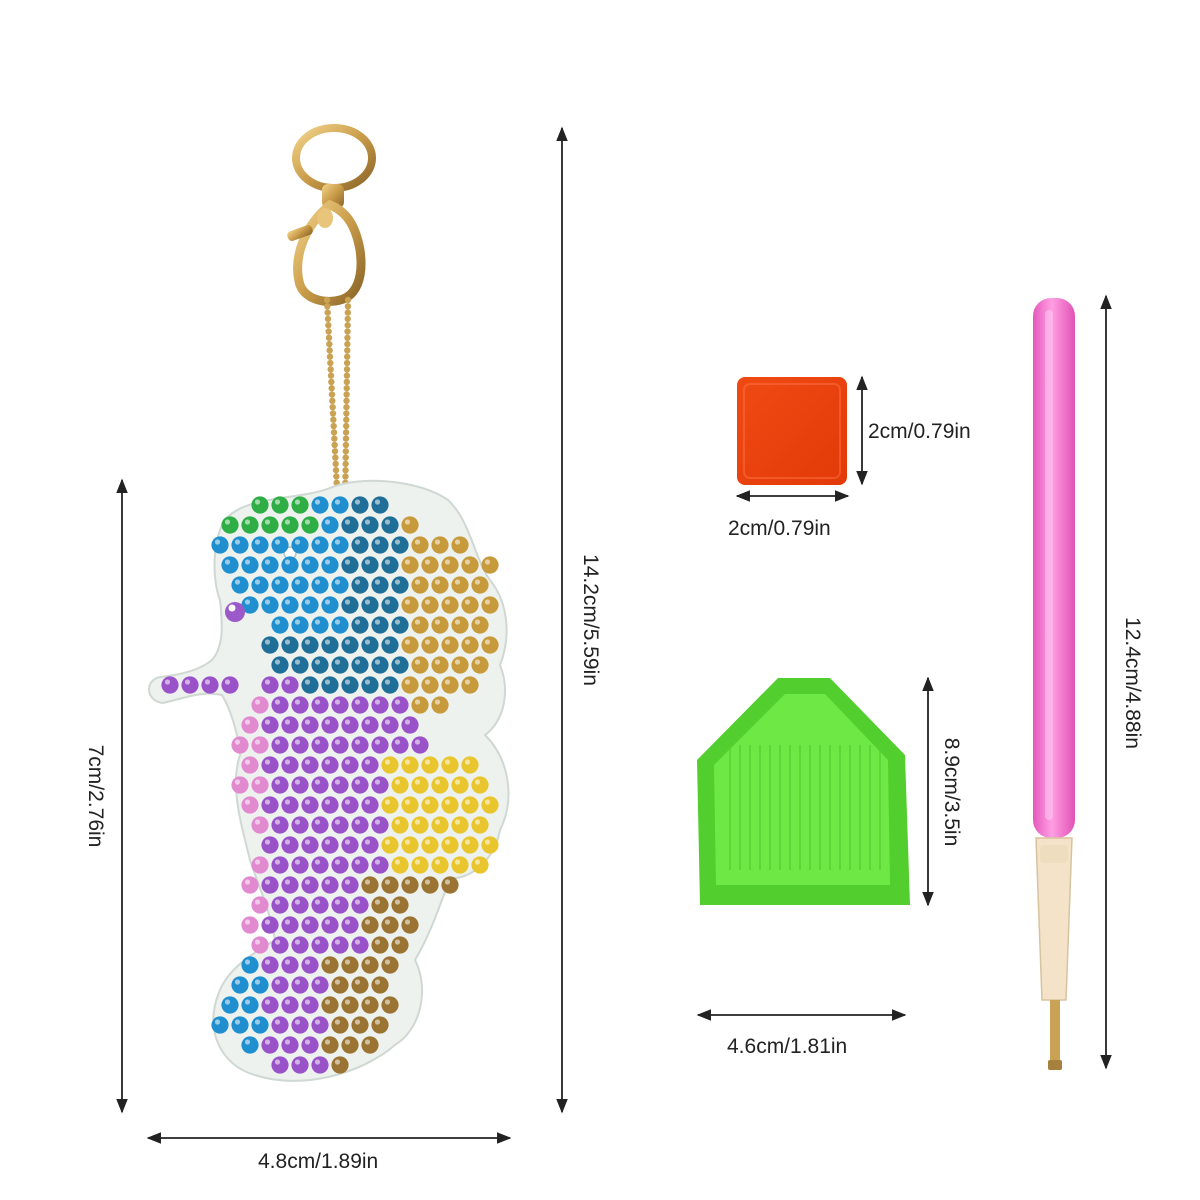  I want to click on diamond-tray, so click(803, 791).